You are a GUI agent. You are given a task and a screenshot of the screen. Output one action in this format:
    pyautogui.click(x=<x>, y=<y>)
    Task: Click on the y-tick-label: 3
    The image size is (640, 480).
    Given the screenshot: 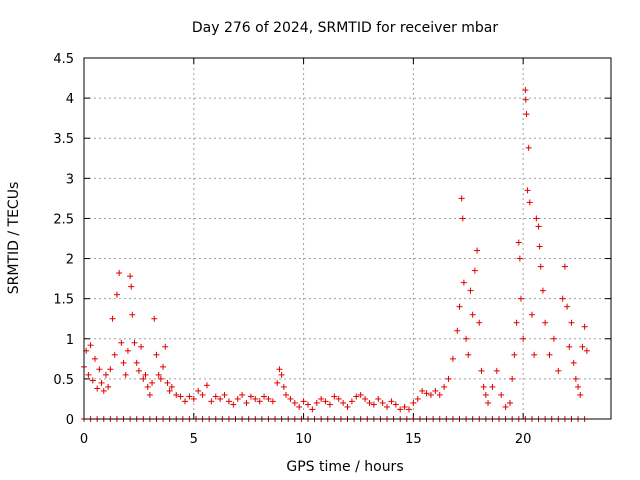 What is the action you would take?
    pyautogui.click(x=70, y=179)
    